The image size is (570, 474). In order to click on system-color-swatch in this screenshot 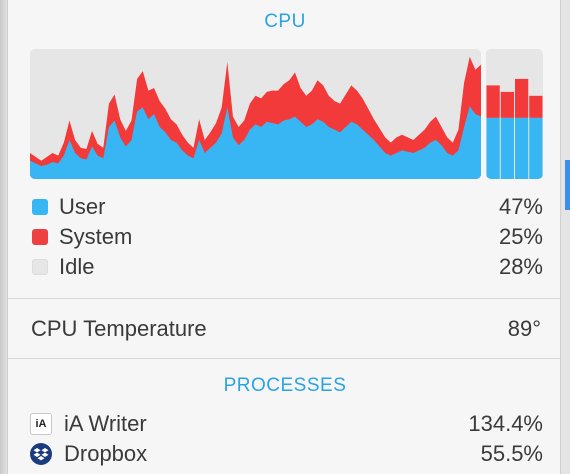, I will do `click(40, 237)`.